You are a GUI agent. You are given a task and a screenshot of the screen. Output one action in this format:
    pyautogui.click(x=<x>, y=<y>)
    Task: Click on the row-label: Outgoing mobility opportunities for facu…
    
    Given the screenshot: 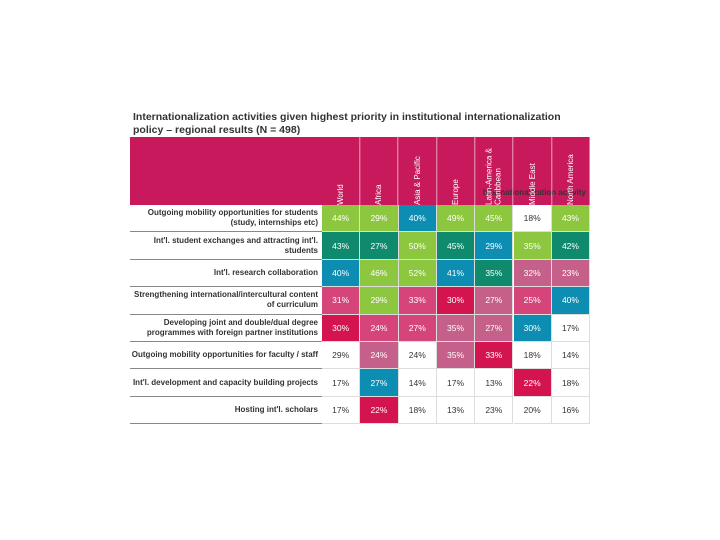 What is the action you would take?
    pyautogui.click(x=226, y=356)
    